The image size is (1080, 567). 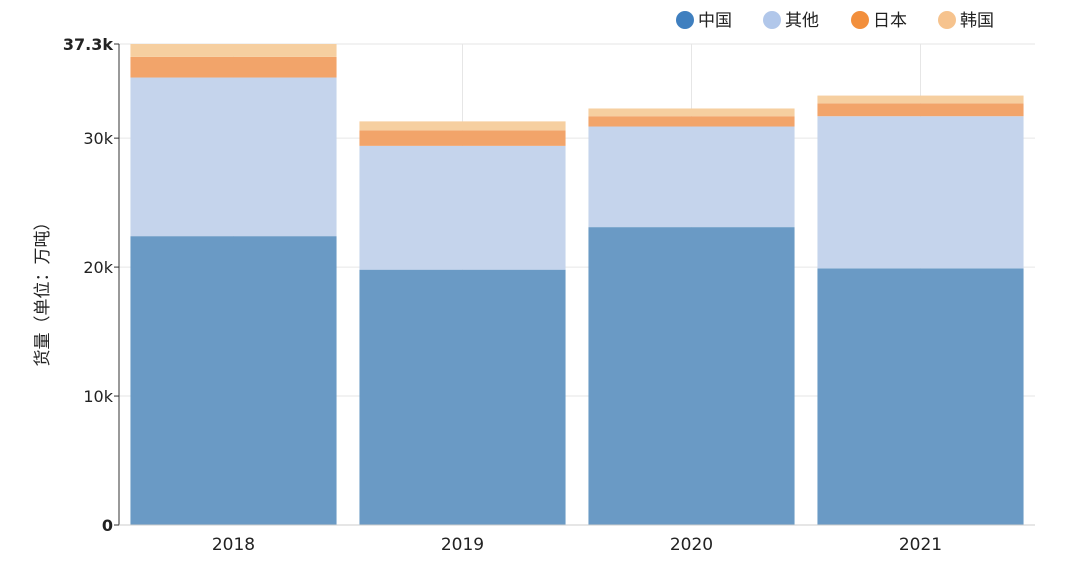 What do you see at coordinates (98, 138) in the screenshot?
I see `y-tick-label: 30k` at bounding box center [98, 138].